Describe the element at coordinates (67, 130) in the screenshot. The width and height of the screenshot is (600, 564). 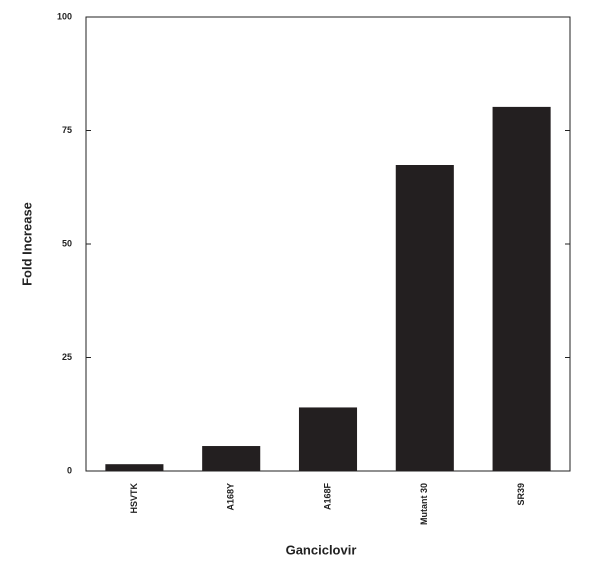
I see `y-tick-label: 75` at that location.